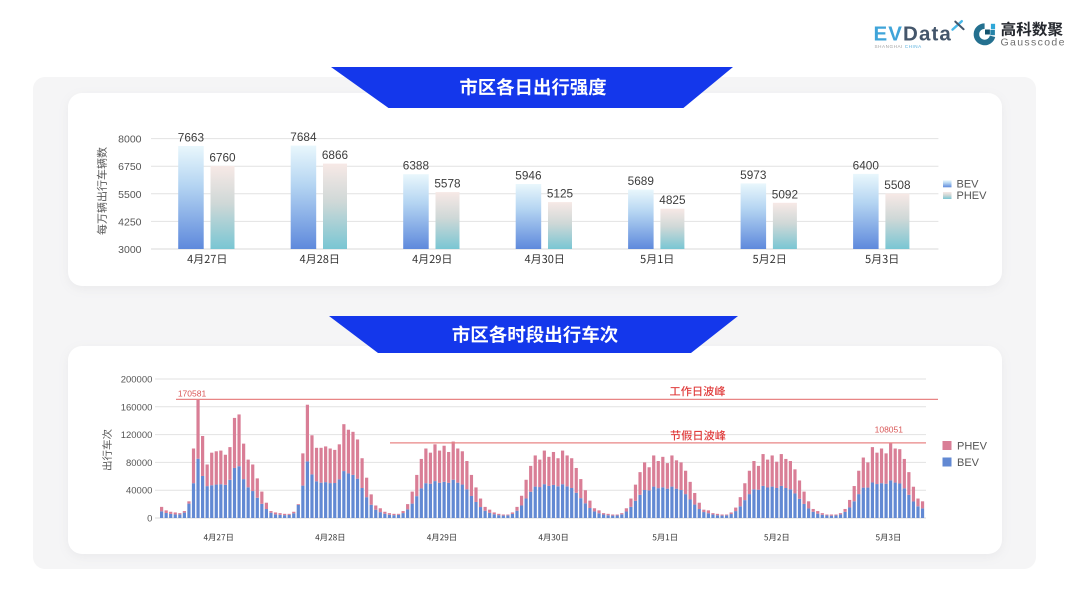  What do you see at coordinates (137, 380) in the screenshot?
I see `svg-text: 200000` at bounding box center [137, 380].